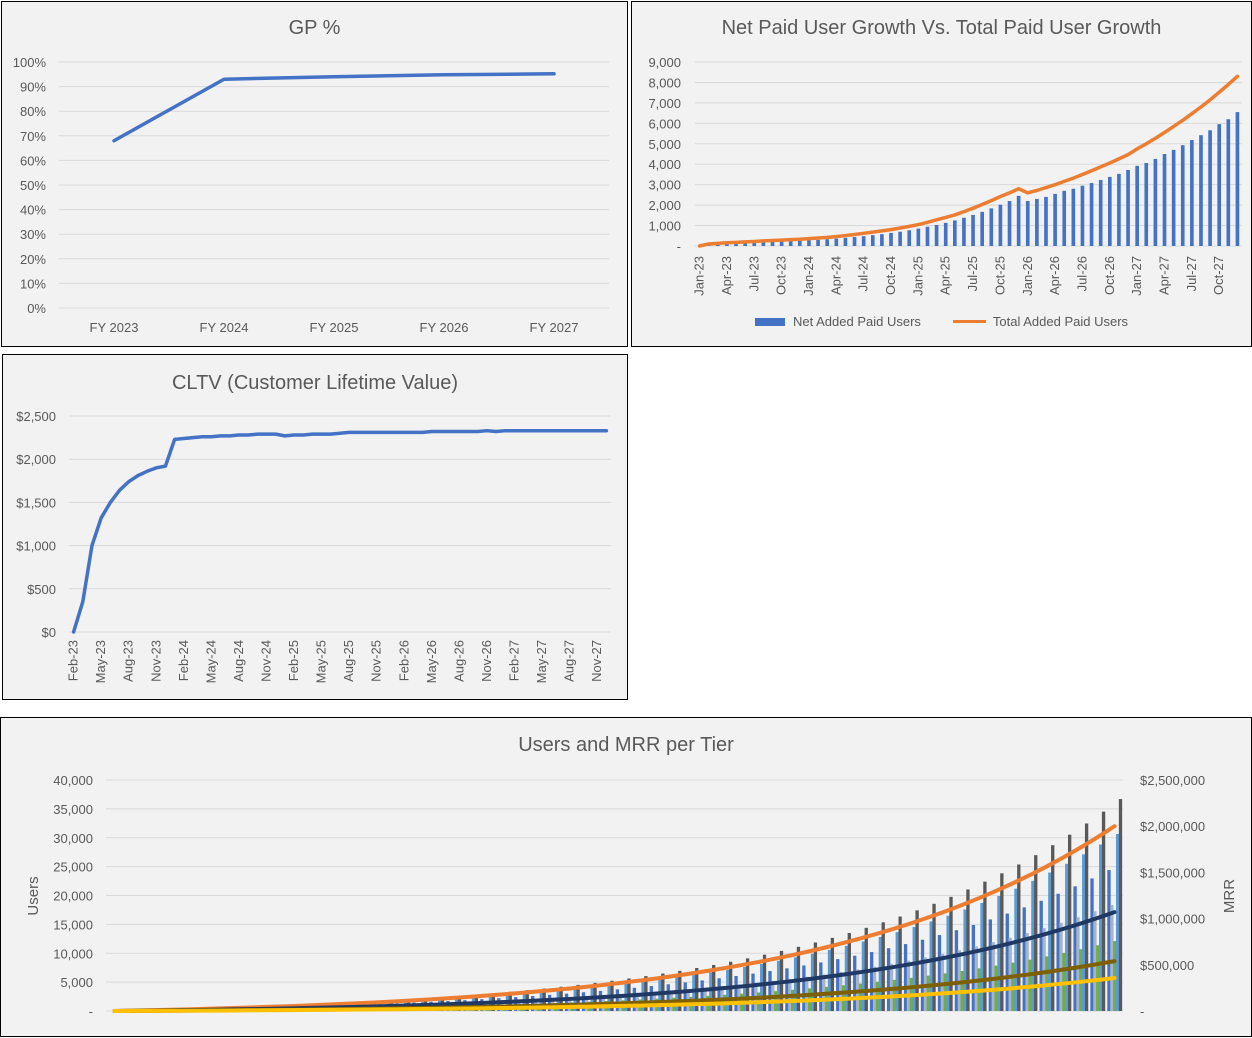  I want to click on x-tick-label: Feb-24, so click(183, 660).